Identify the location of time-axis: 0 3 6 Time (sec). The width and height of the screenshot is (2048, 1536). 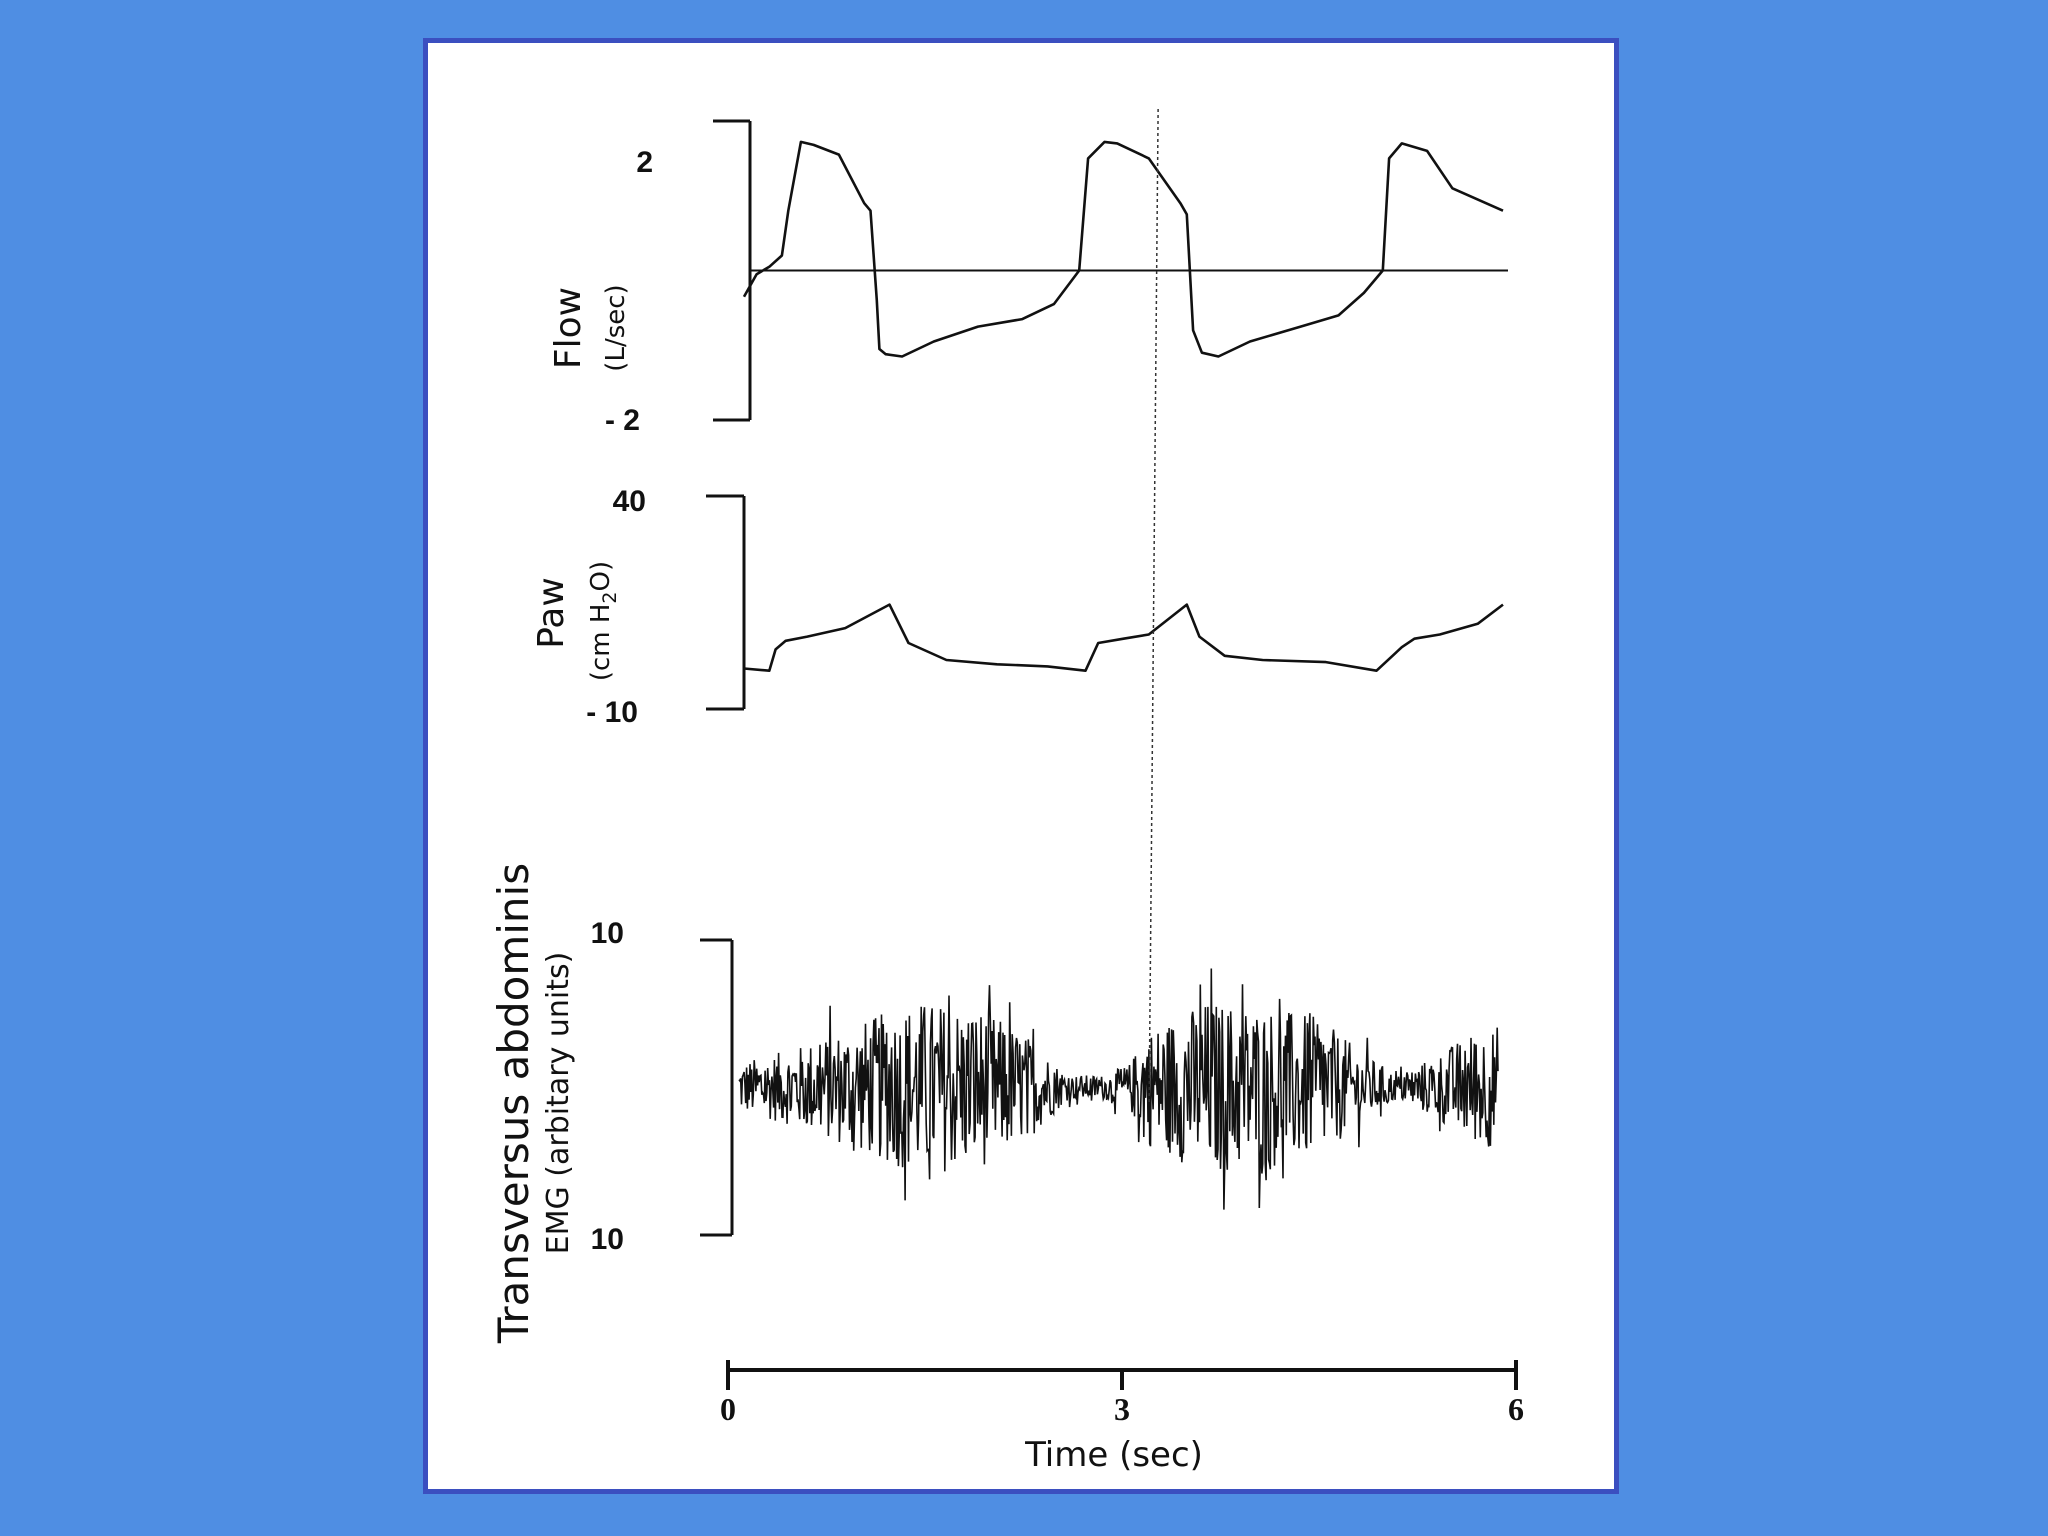
(1122, 1417).